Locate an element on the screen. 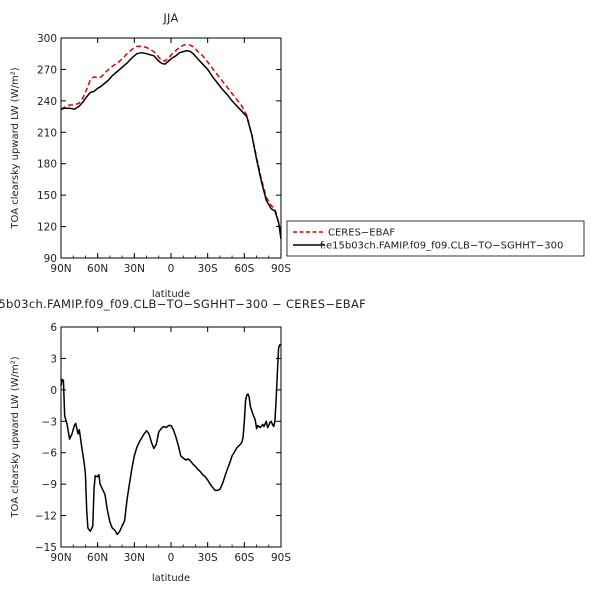 This screenshot has height=597, width=597. top-plot-frame is located at coordinates (171, 148).